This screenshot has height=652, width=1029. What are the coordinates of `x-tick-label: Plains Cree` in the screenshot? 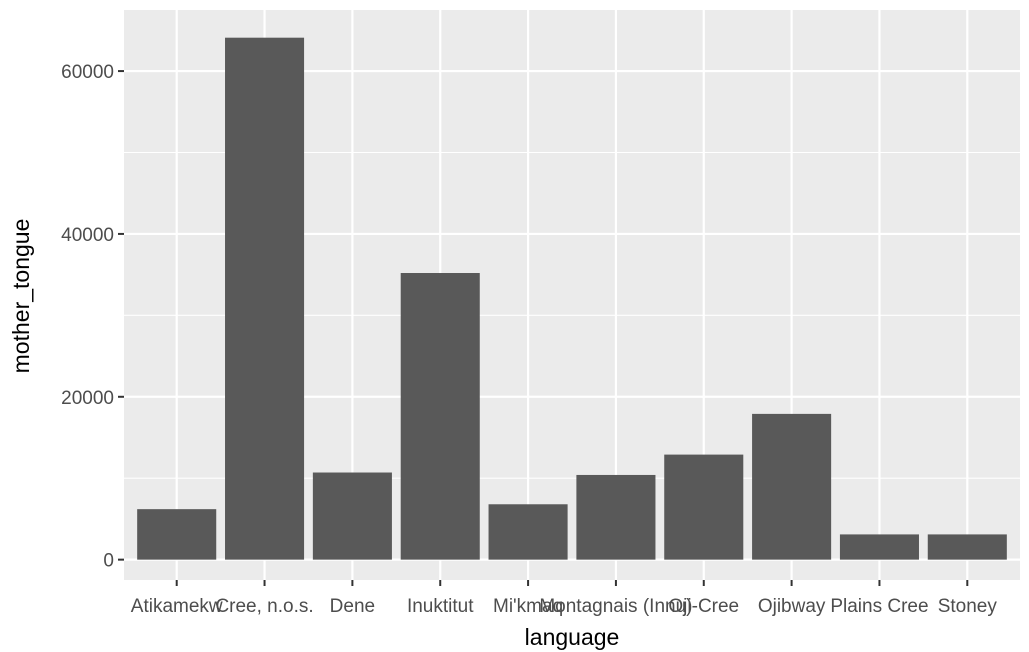 It's located at (879, 606).